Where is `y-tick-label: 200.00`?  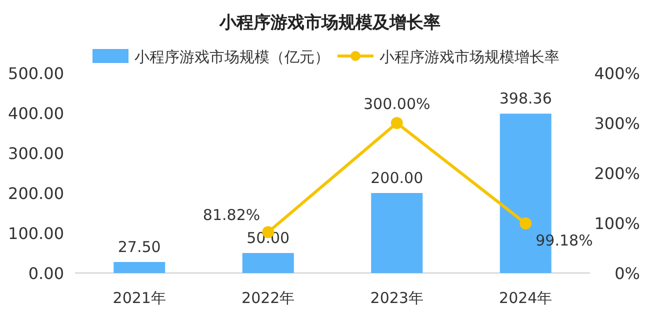 y-tick-label: 200.00 is located at coordinates (36, 193).